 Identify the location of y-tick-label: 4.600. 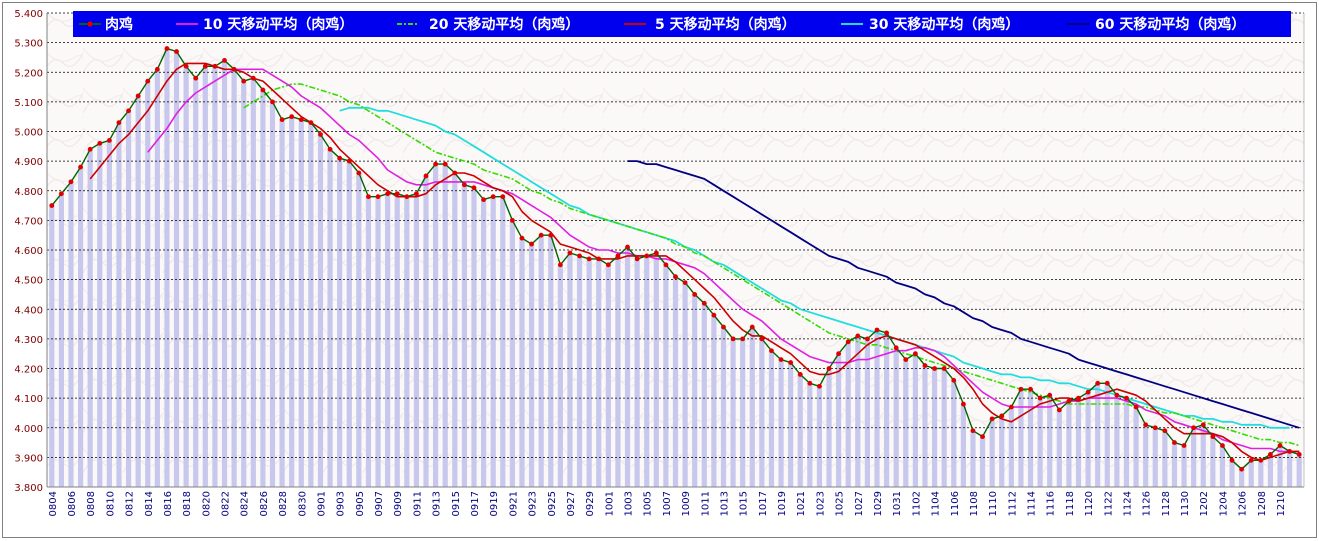
(28, 251).